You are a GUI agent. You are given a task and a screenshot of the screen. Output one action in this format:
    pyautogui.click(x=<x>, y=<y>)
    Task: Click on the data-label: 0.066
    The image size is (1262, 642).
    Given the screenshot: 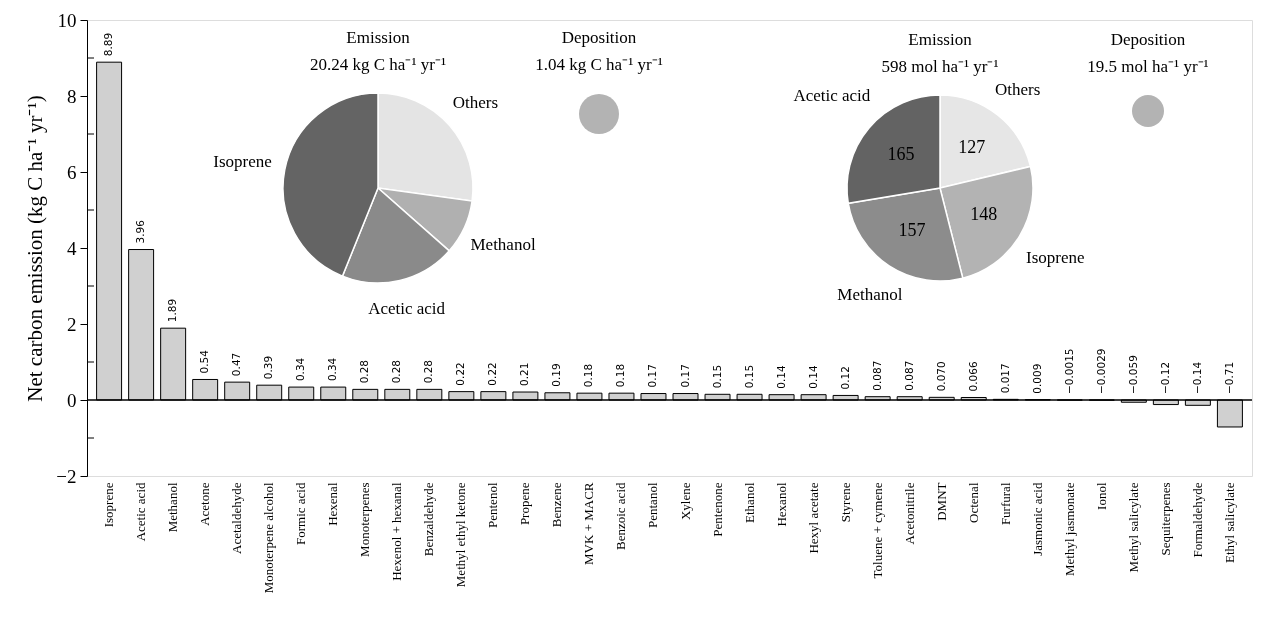 What is the action you would take?
    pyautogui.click(x=972, y=376)
    